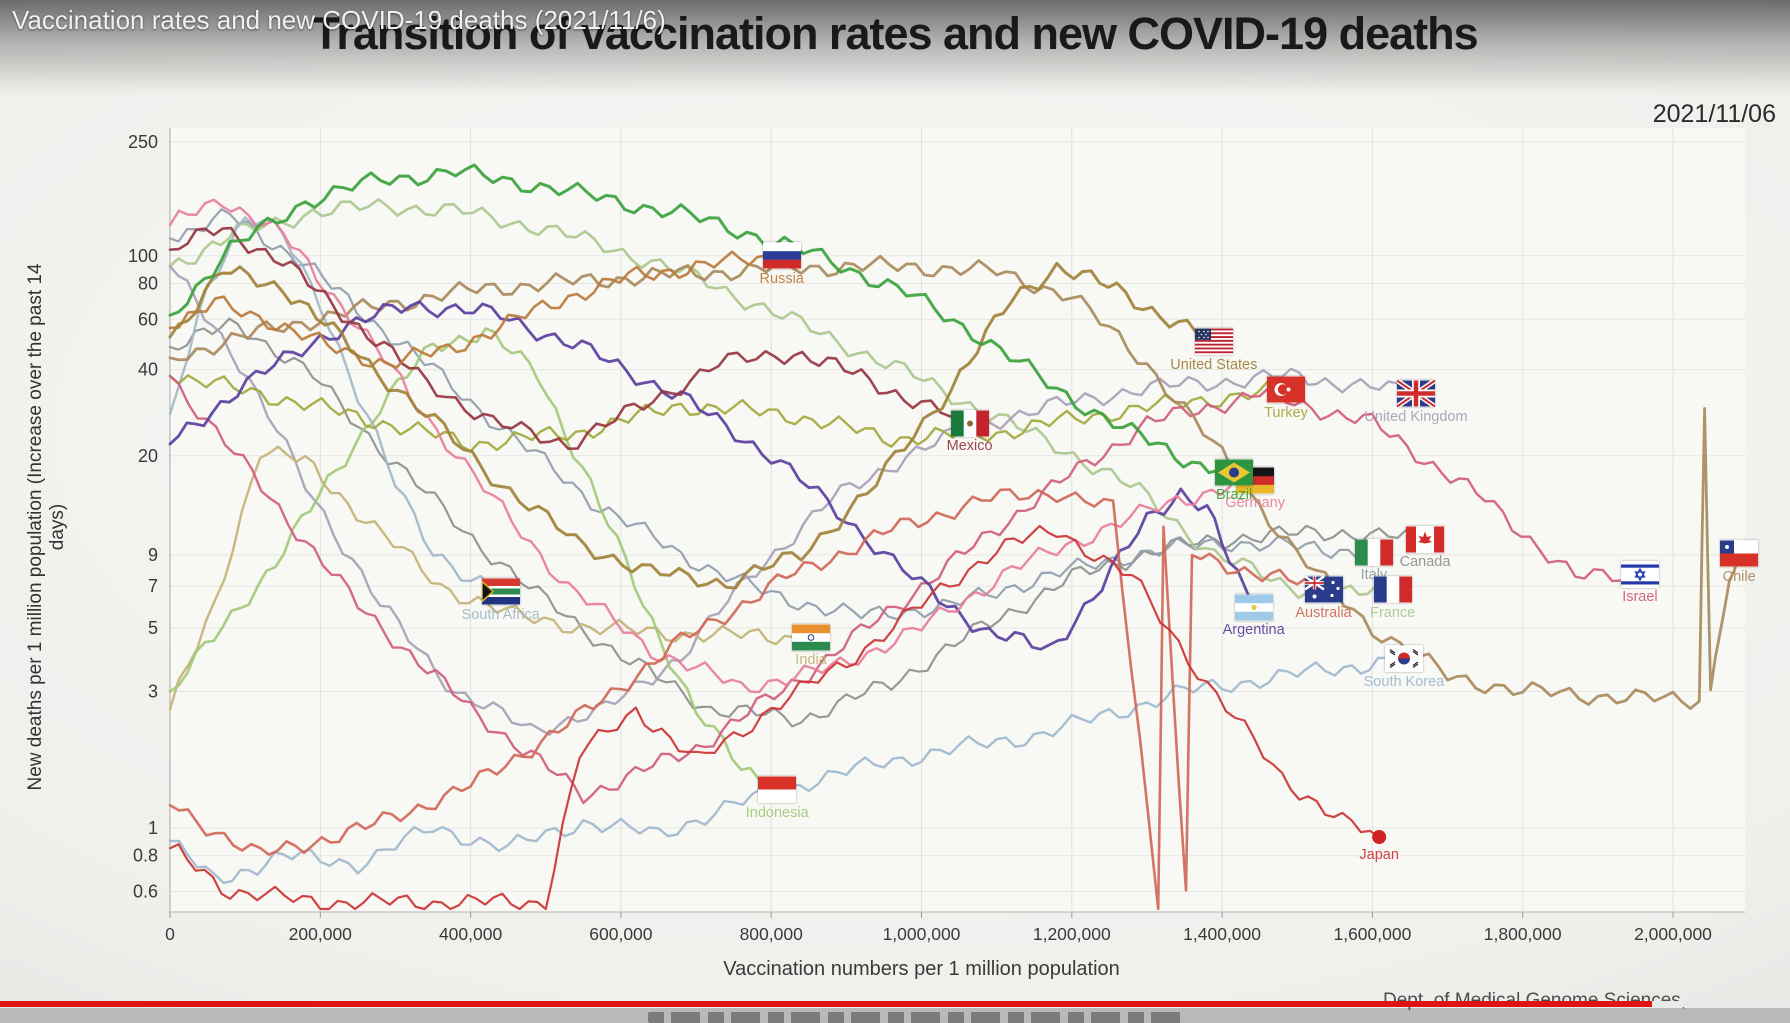  What do you see at coordinates (1673, 934) in the screenshot?
I see `x-tick-label: 2,000,000` at bounding box center [1673, 934].